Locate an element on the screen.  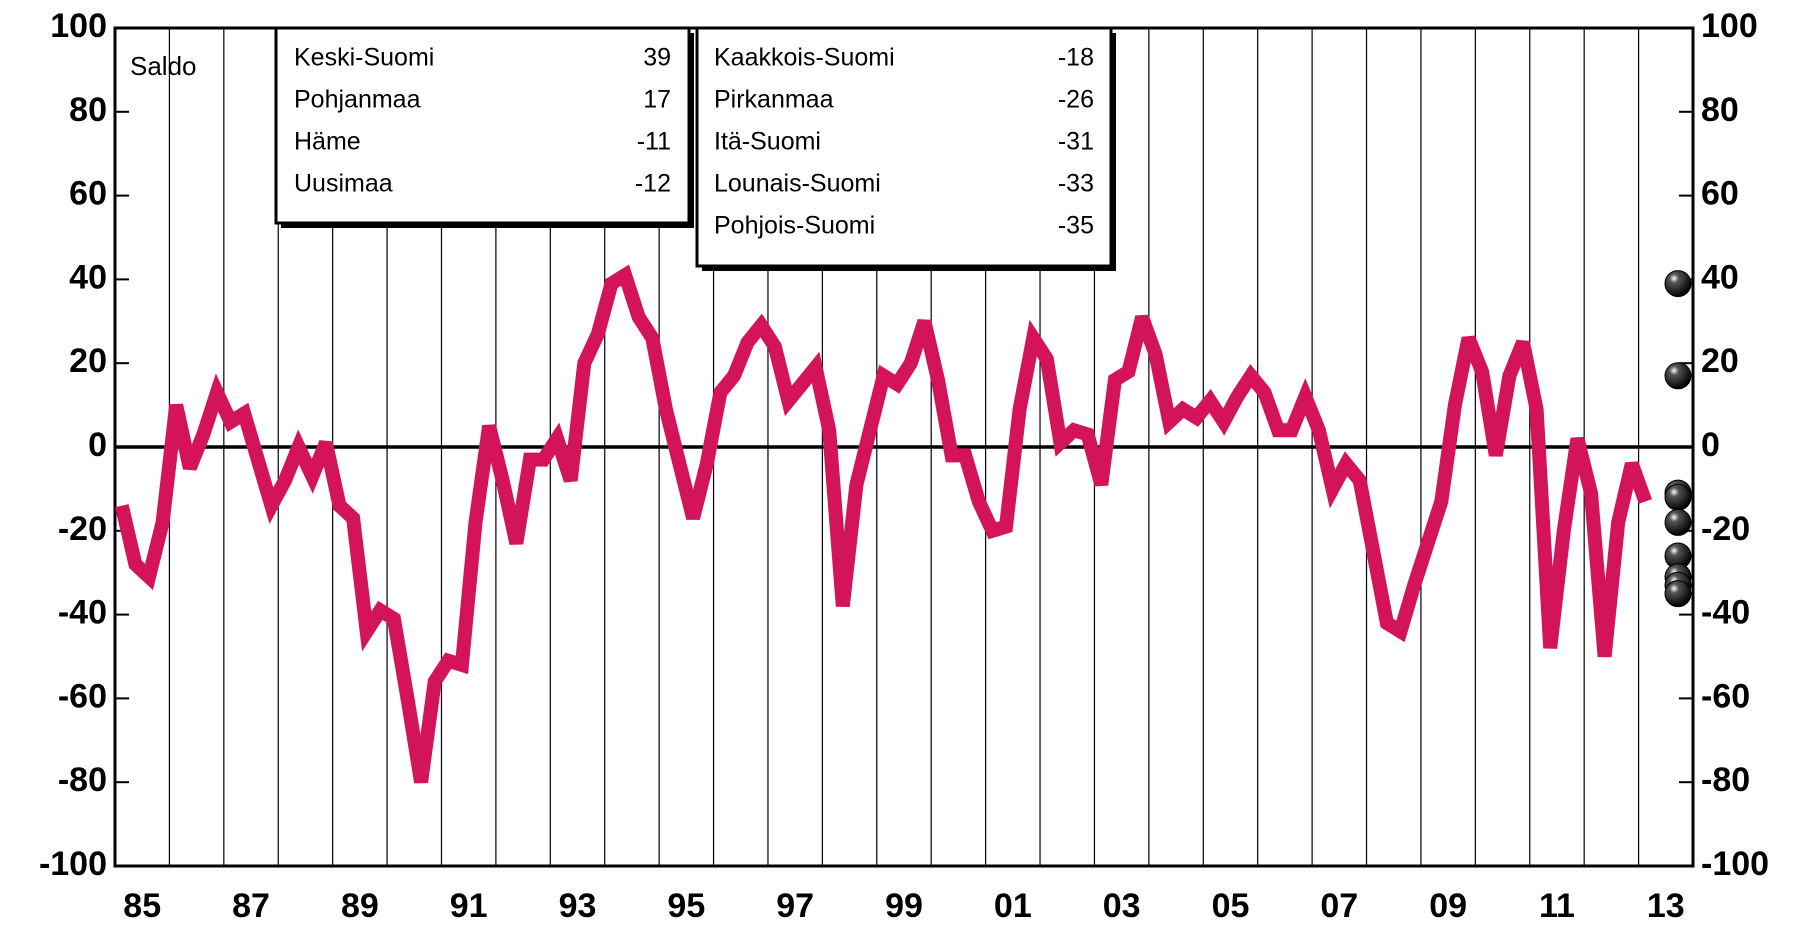
y-tick-label: -100 is located at coordinates (73, 864).